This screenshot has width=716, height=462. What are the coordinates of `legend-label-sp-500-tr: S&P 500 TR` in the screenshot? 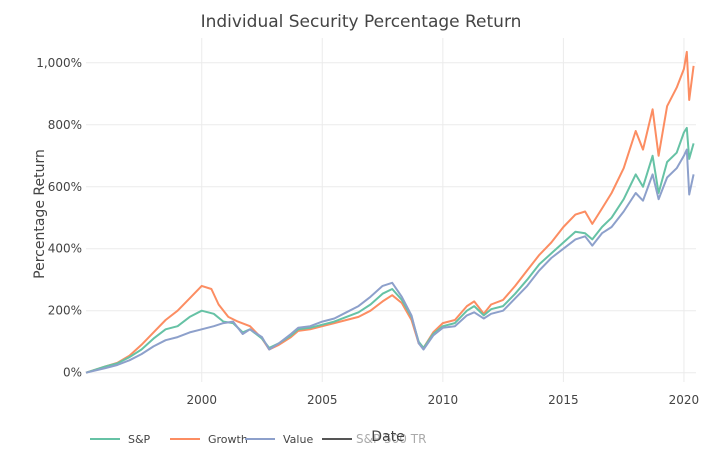 It's located at (391, 439).